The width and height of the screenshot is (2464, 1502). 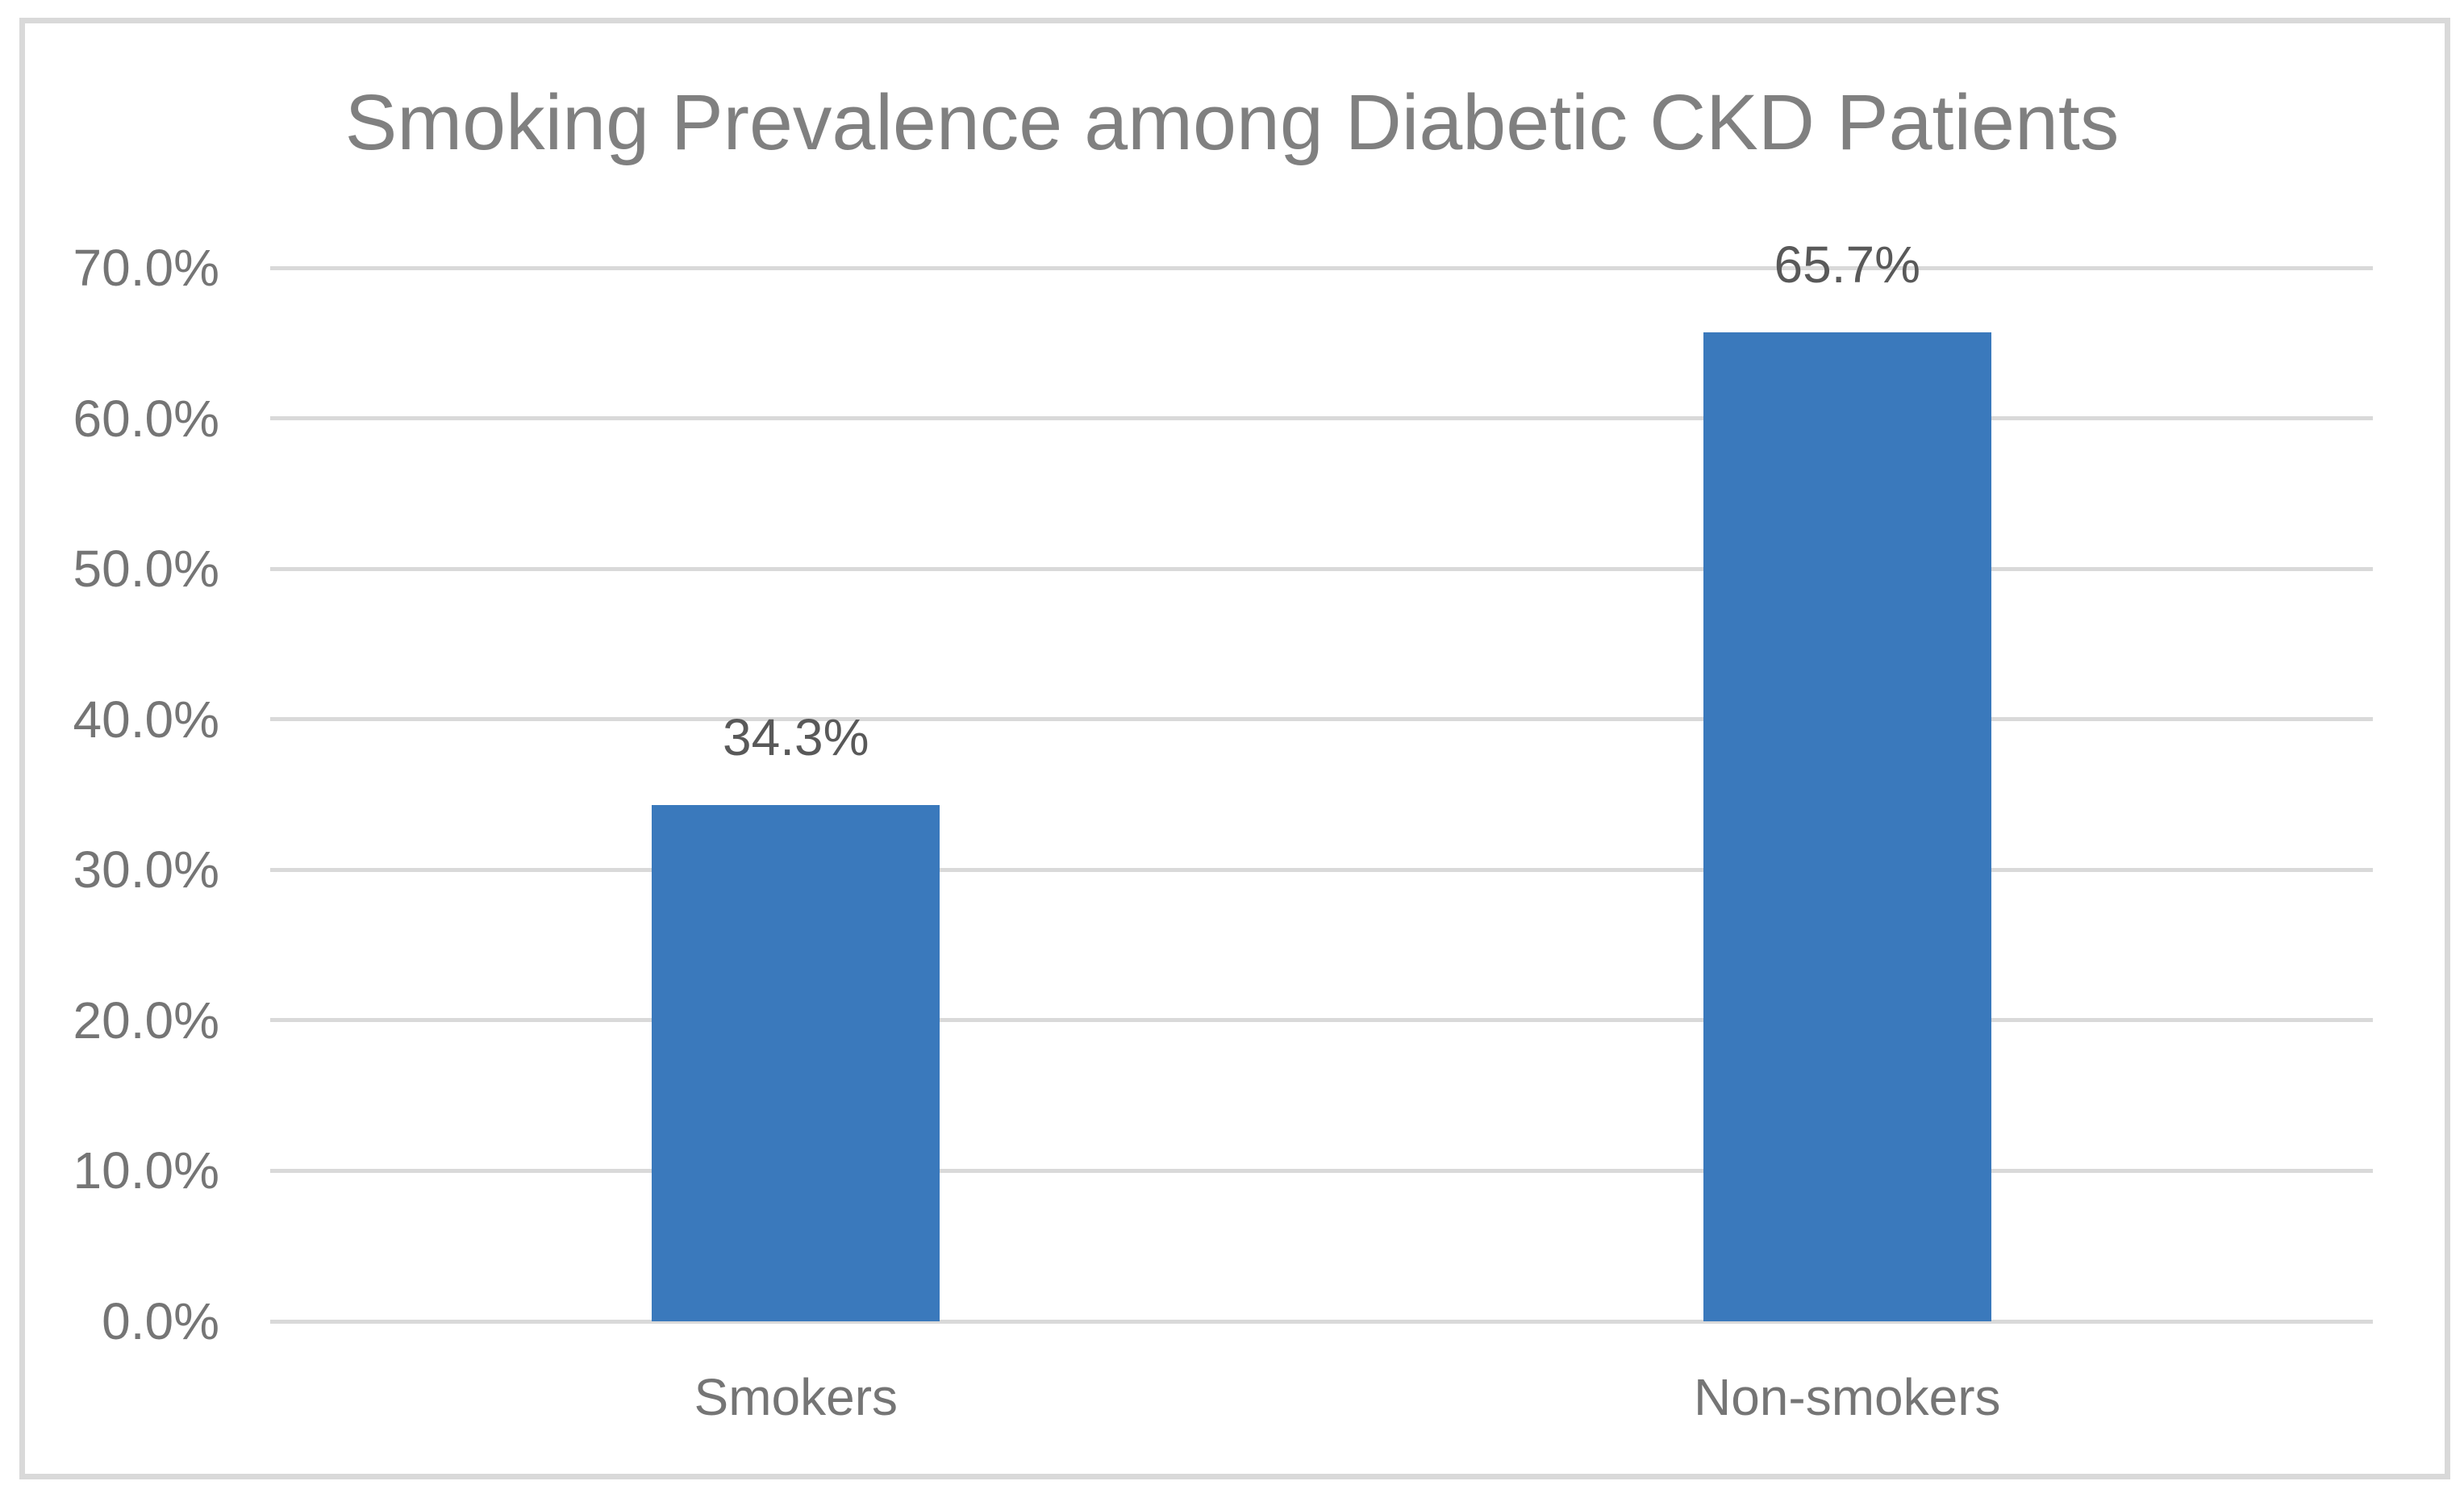 What do you see at coordinates (1847, 265) in the screenshot?
I see `bar-value-label-non-smokers: 65.7%` at bounding box center [1847, 265].